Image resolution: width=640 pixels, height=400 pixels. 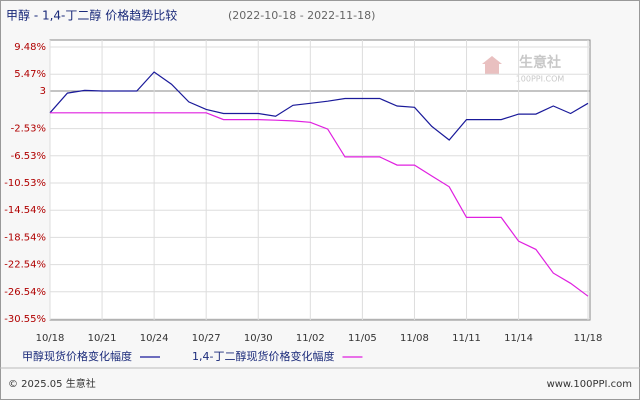 I want to click on y-tick-label: -14.54%, so click(x=25, y=210).